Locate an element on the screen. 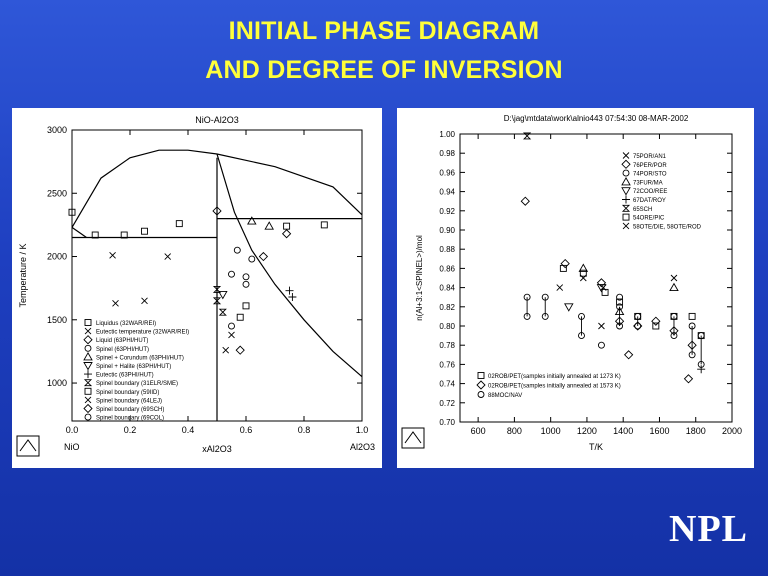  x-tick-label: 1000 is located at coordinates (551, 431).